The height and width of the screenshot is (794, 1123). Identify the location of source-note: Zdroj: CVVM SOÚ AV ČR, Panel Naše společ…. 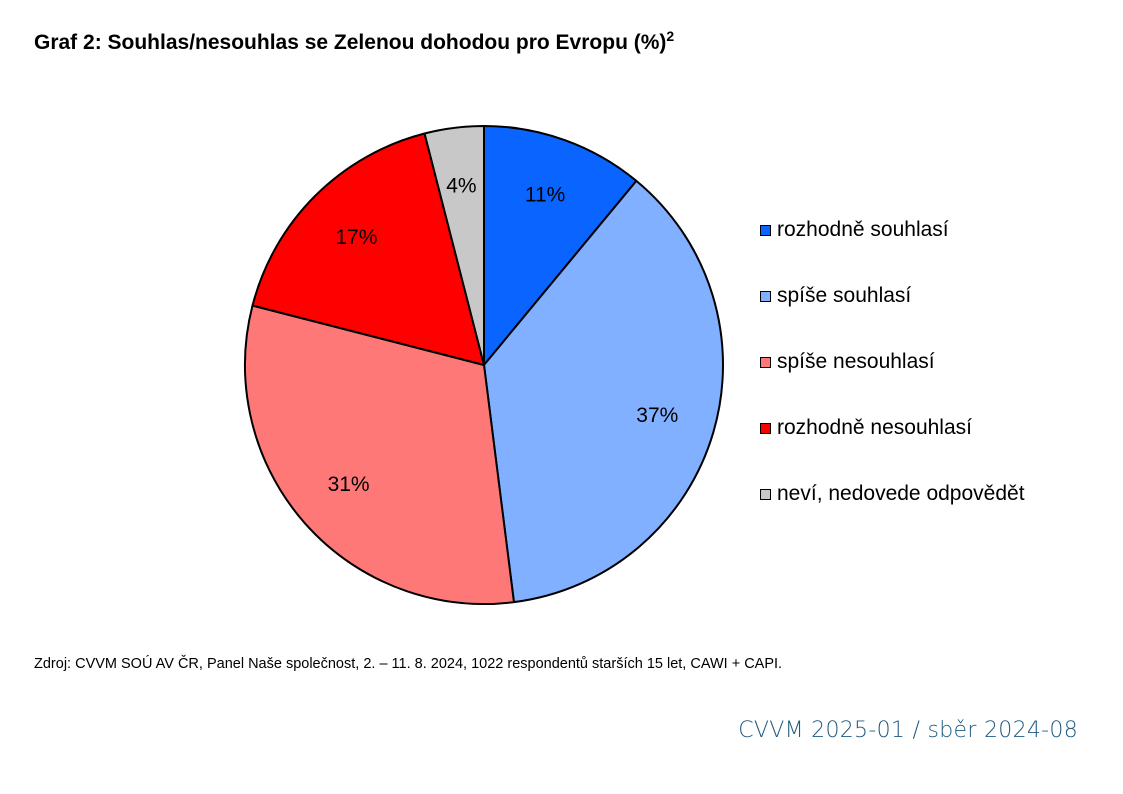
(408, 664).